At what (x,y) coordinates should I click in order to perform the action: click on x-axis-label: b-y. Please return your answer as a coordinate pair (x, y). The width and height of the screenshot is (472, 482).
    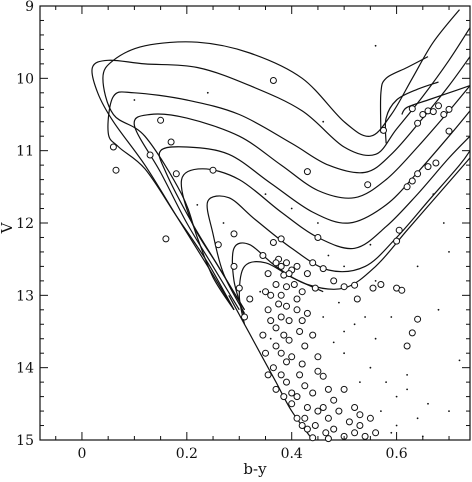
    Looking at the image, I should click on (255, 469).